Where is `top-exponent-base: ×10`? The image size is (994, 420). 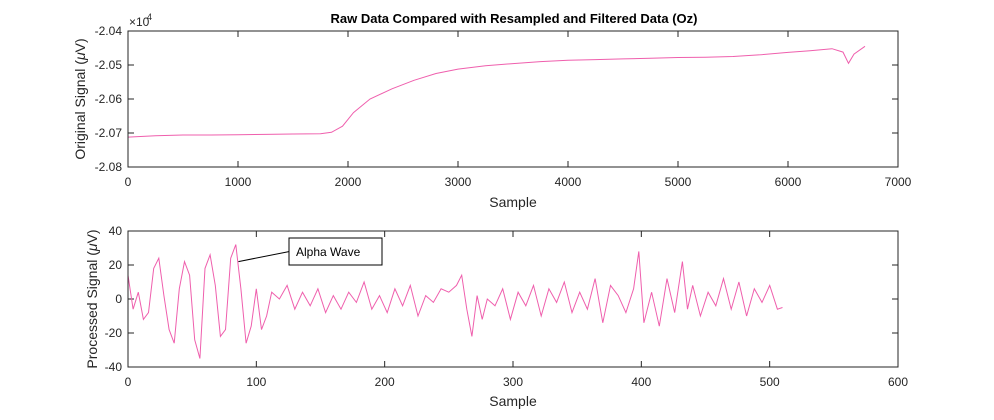 top-exponent-base: ×10 is located at coordinates (139, 22).